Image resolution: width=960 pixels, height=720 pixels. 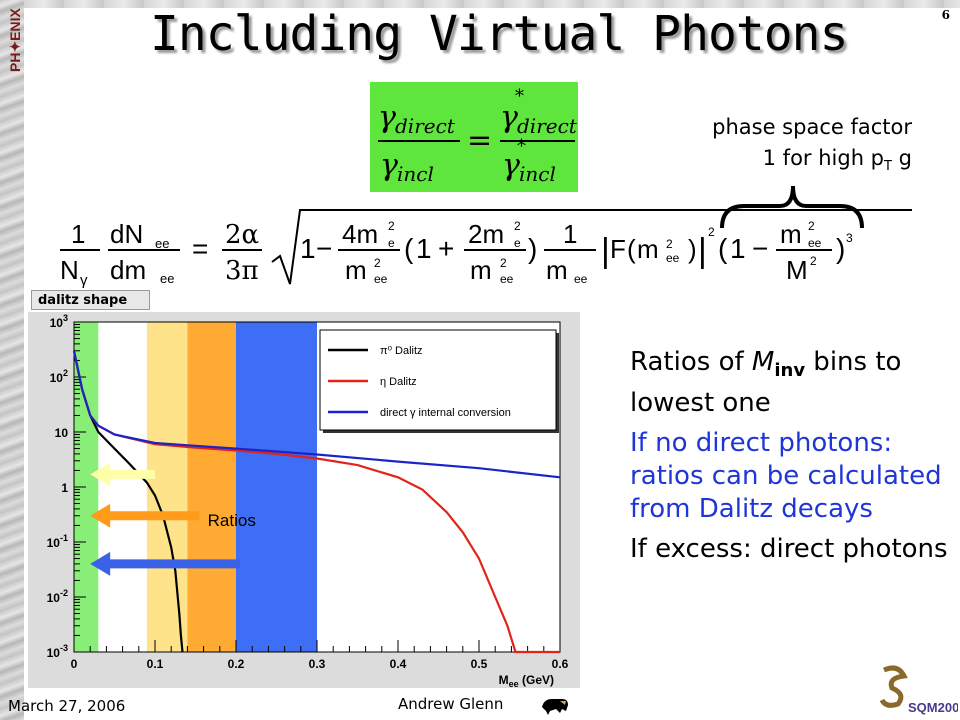 I want to click on marble-top-border, so click(x=492, y=4).